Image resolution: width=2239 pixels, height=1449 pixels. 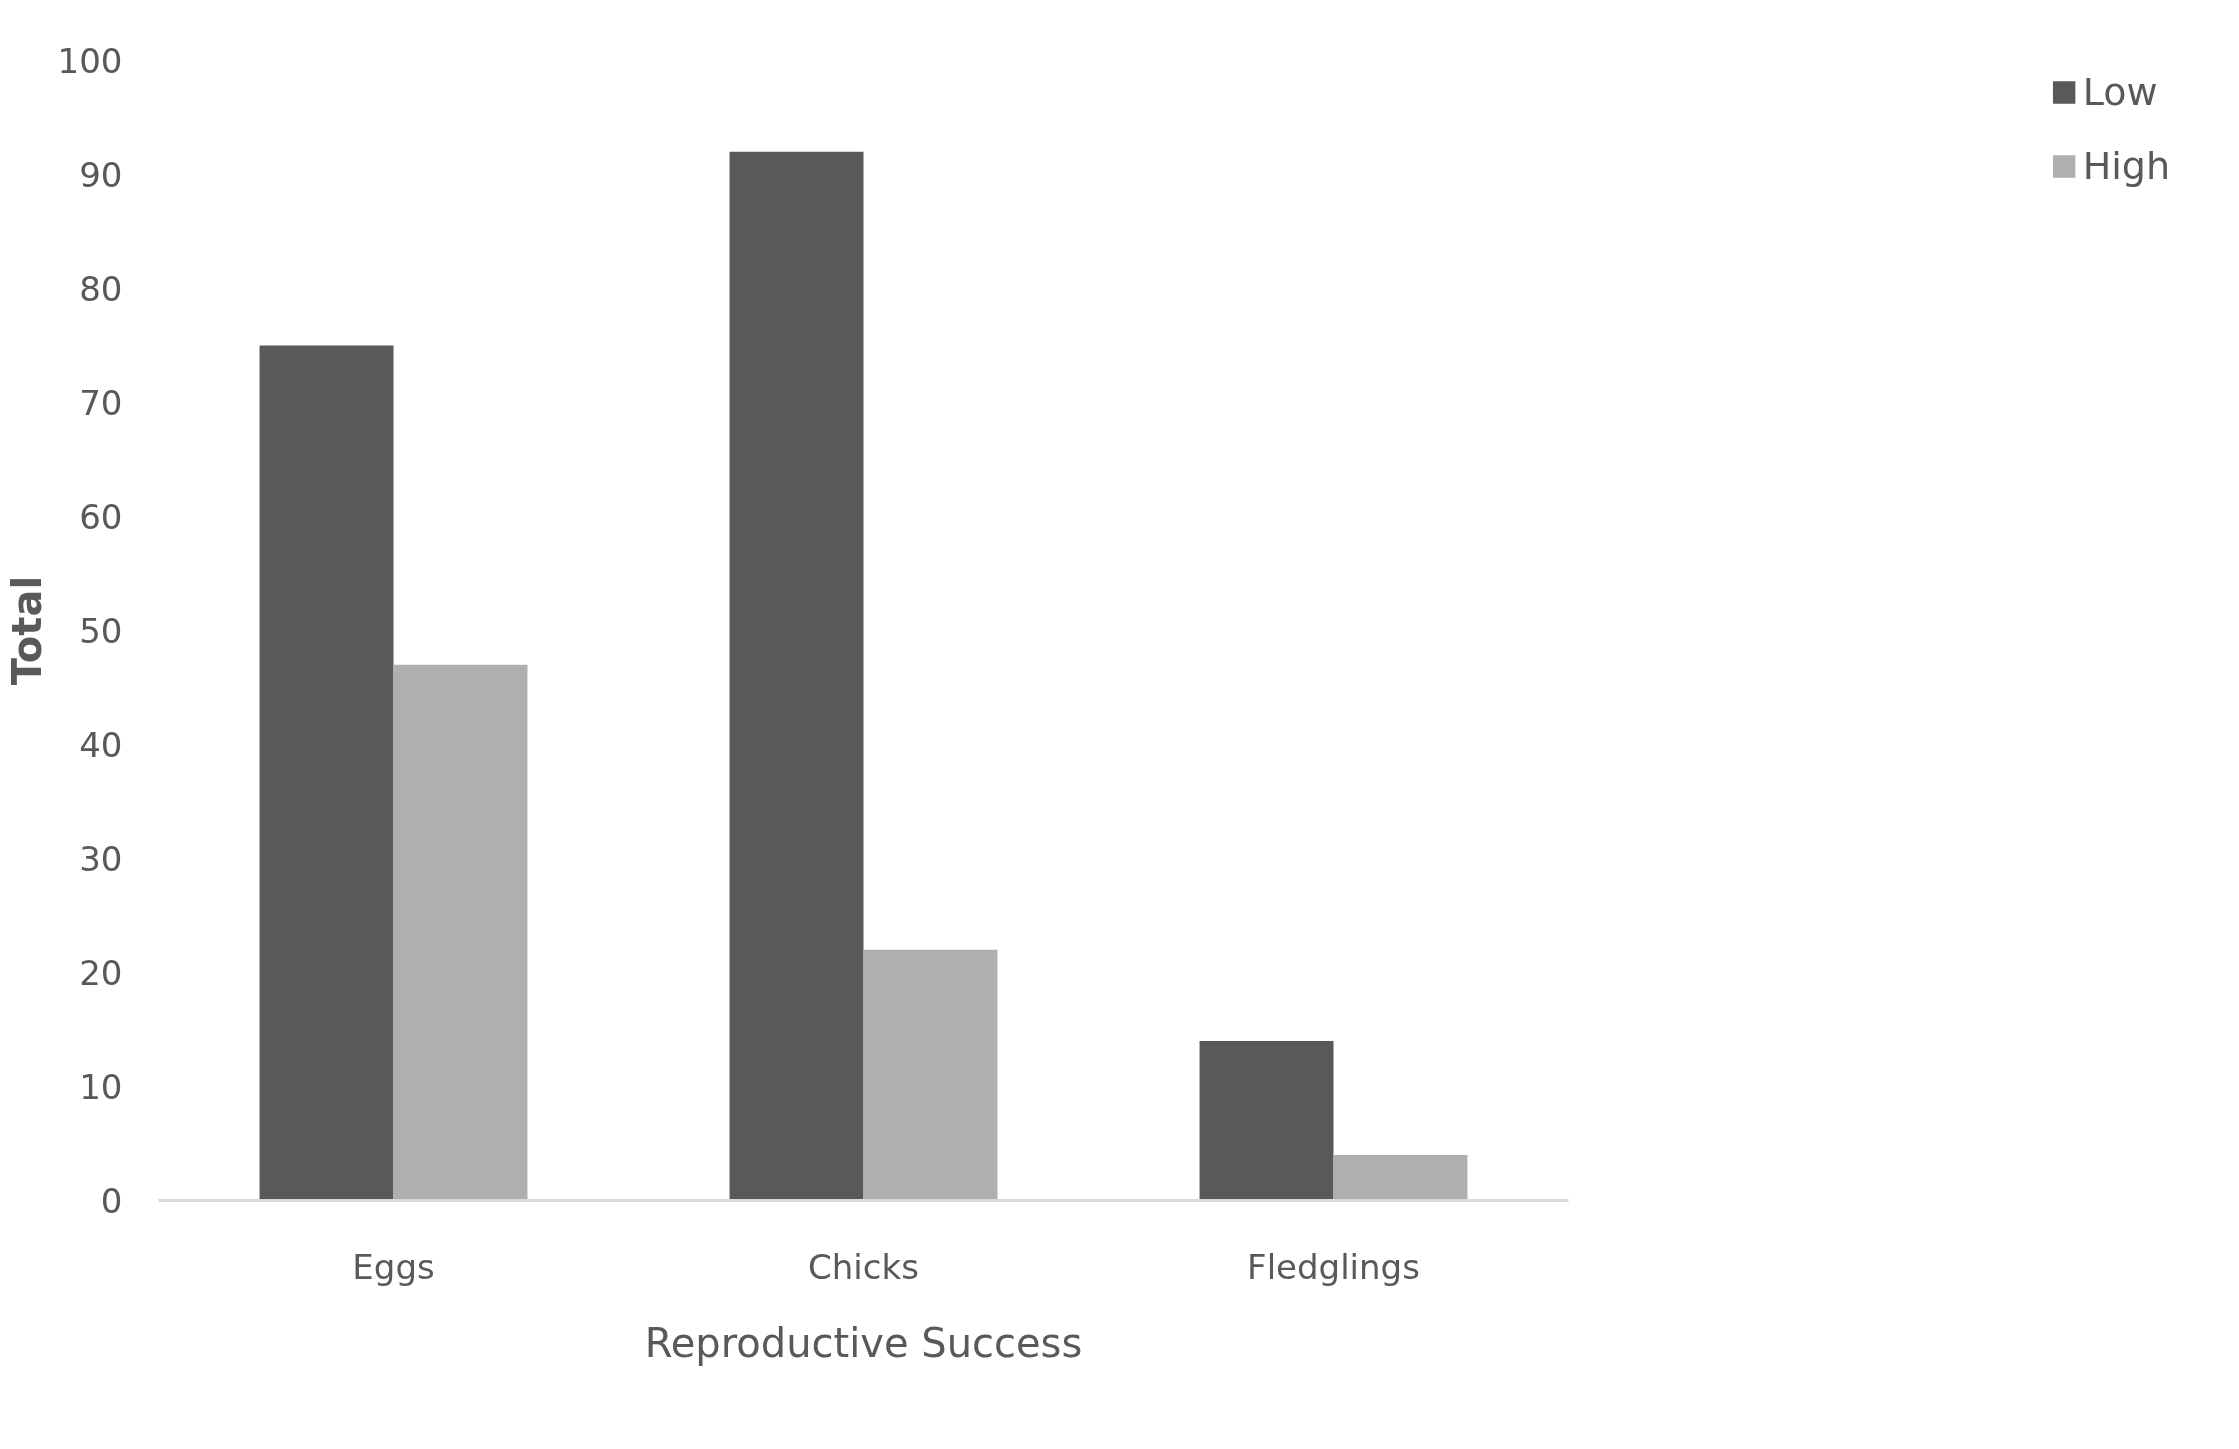 I want to click on y-tick-label: 100, so click(x=90, y=61).